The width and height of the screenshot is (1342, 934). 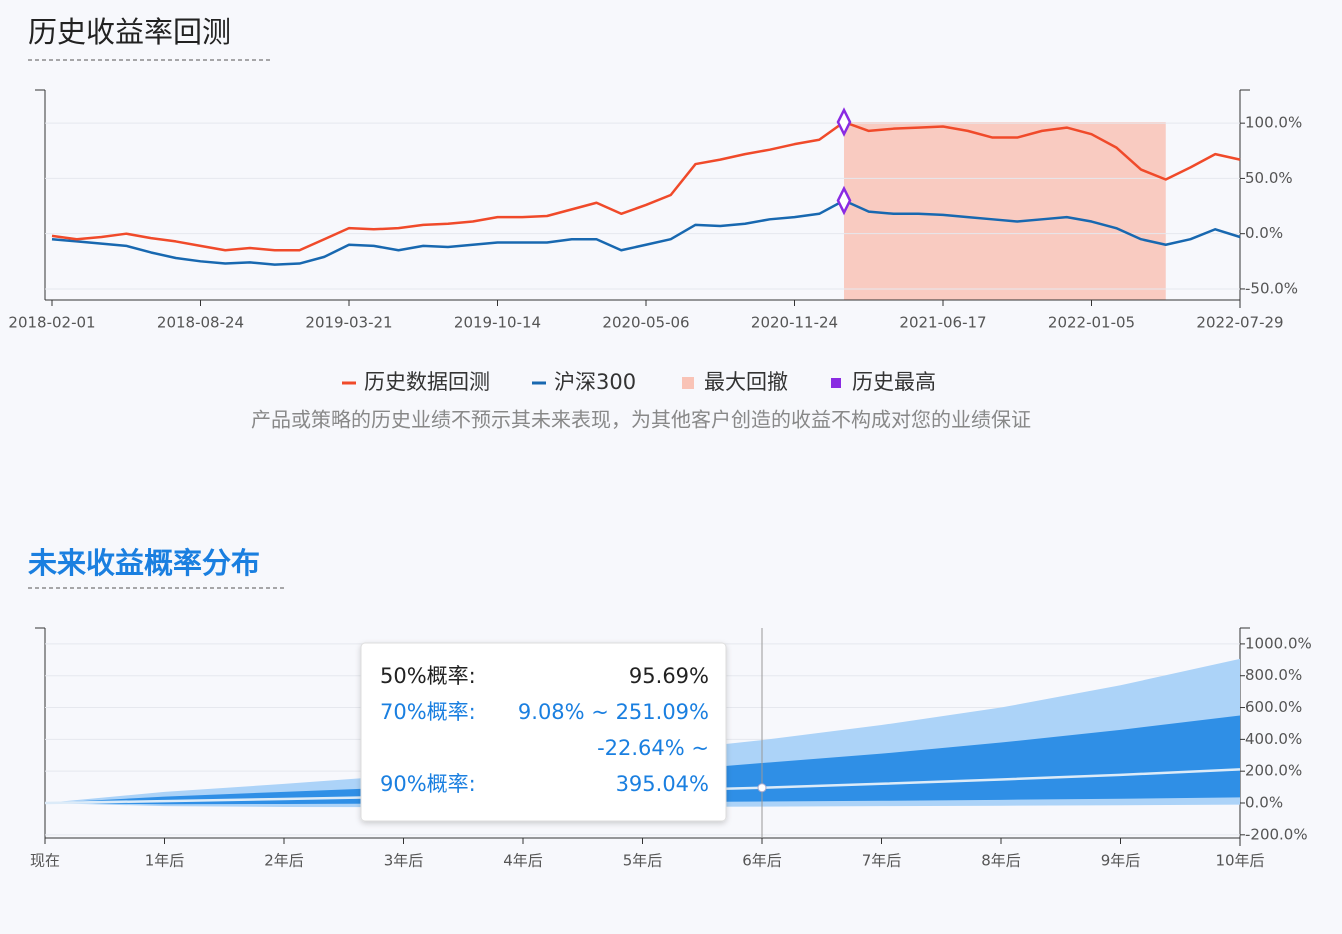 What do you see at coordinates (653, 748) in the screenshot?
I see `tooltip-value: -22.64% ~` at bounding box center [653, 748].